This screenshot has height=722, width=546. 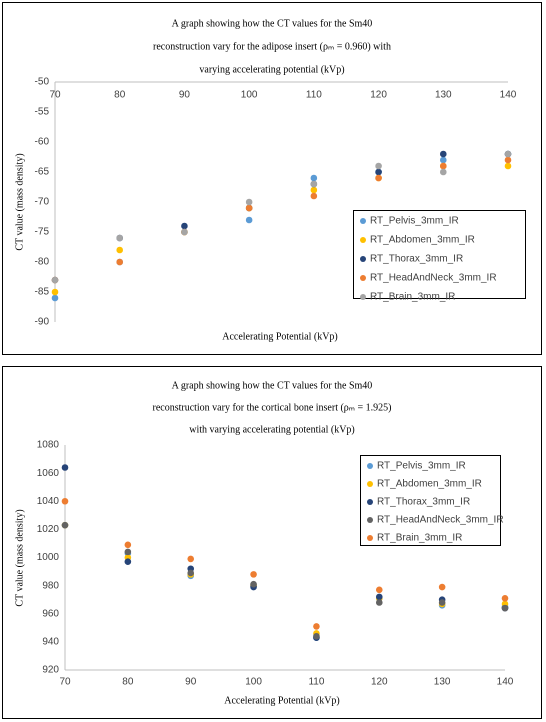 What do you see at coordinates (42, 112) in the screenshot?
I see `y-tick-label: -55` at bounding box center [42, 112].